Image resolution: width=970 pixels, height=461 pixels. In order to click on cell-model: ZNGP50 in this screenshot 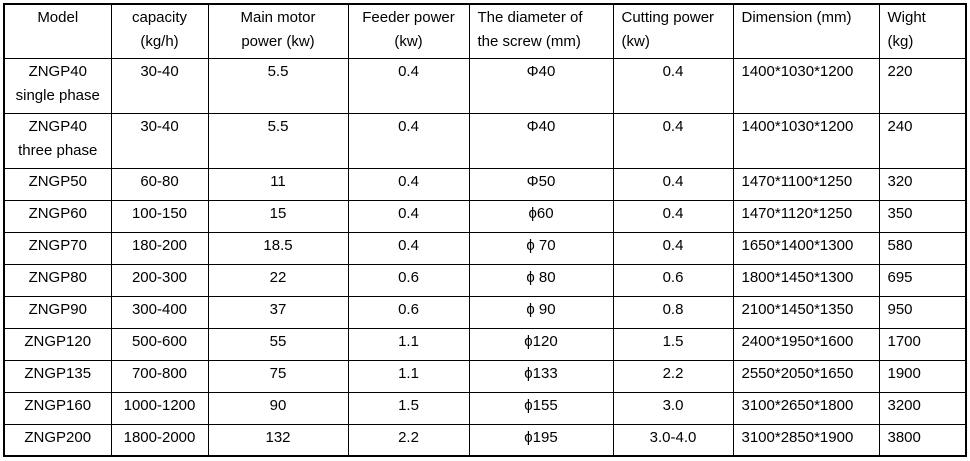, I will do `click(57, 184)`.